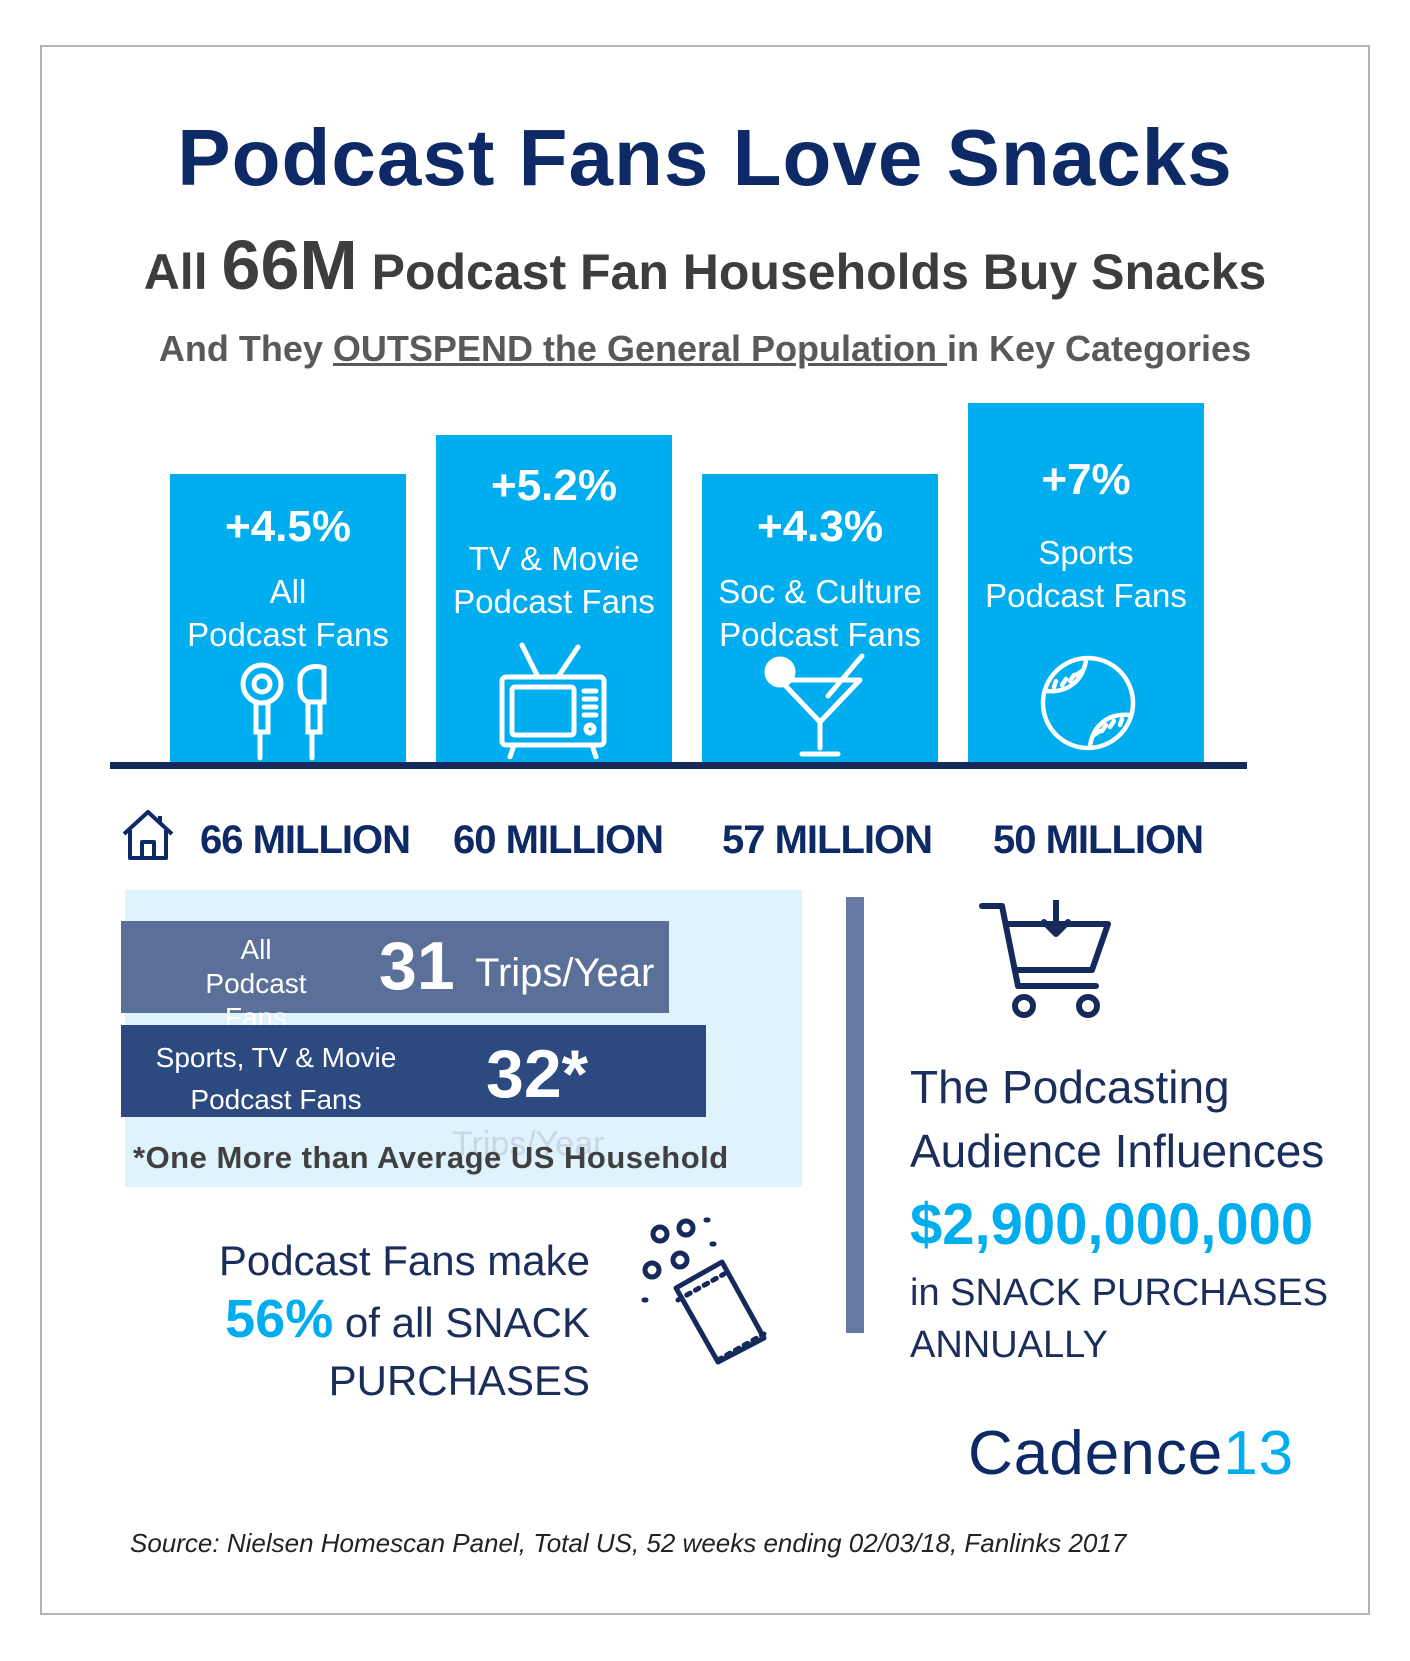 The height and width of the screenshot is (1661, 1410). Describe the element at coordinates (1096, 1453) in the screenshot. I see `logo-word: Cadence` at that location.